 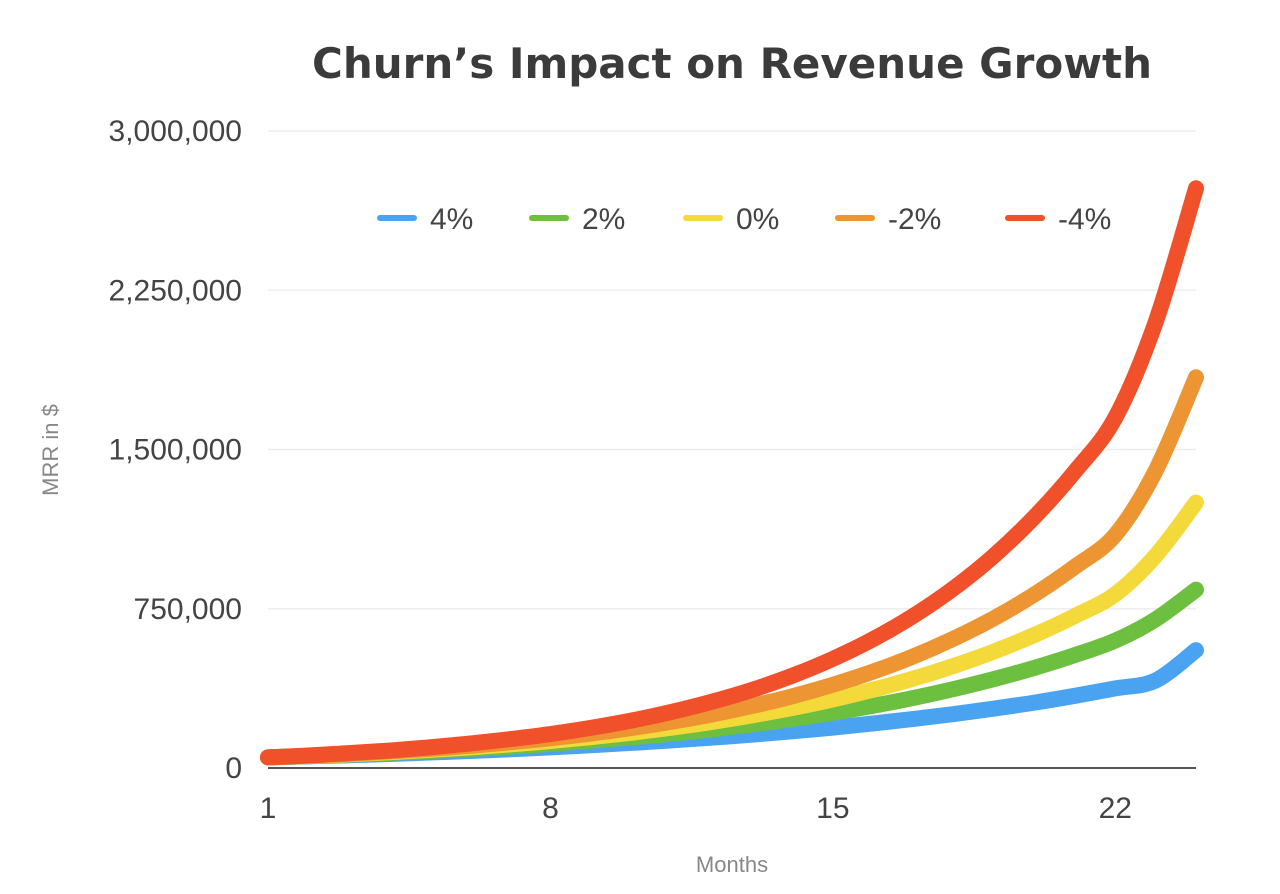 What do you see at coordinates (50, 450) in the screenshot?
I see `y-axis-title: MRR in $` at bounding box center [50, 450].